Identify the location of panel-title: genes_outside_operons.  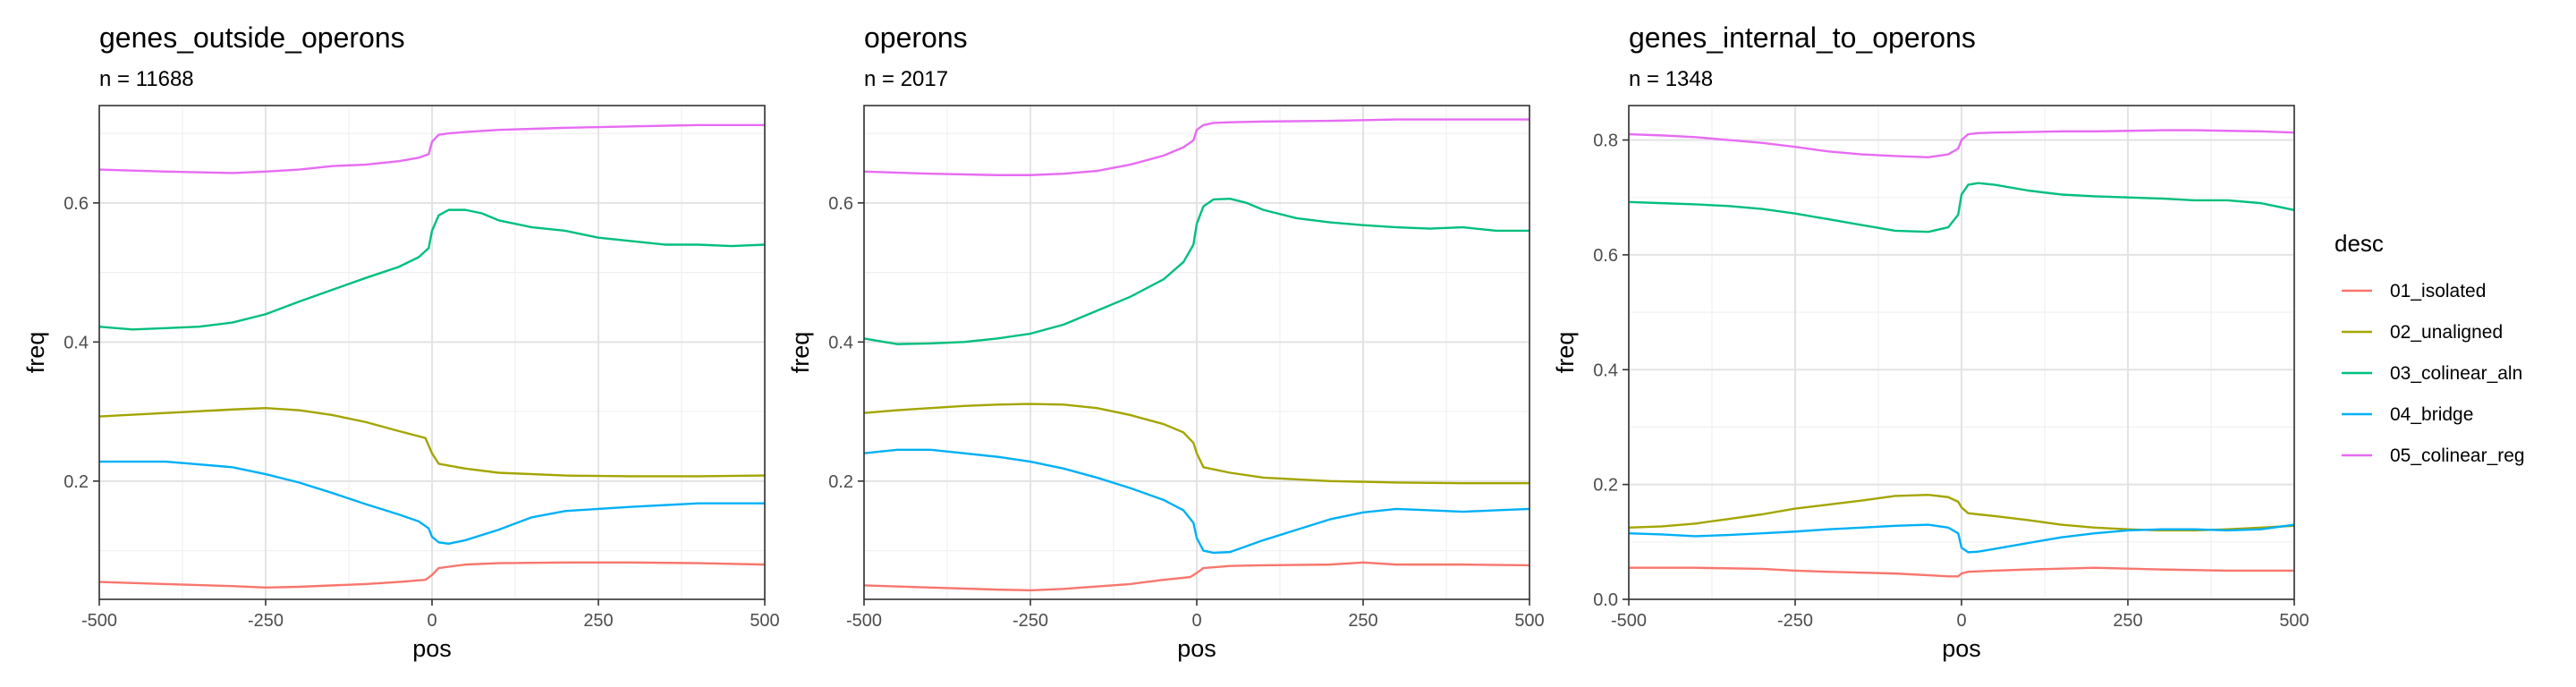
(252, 37).